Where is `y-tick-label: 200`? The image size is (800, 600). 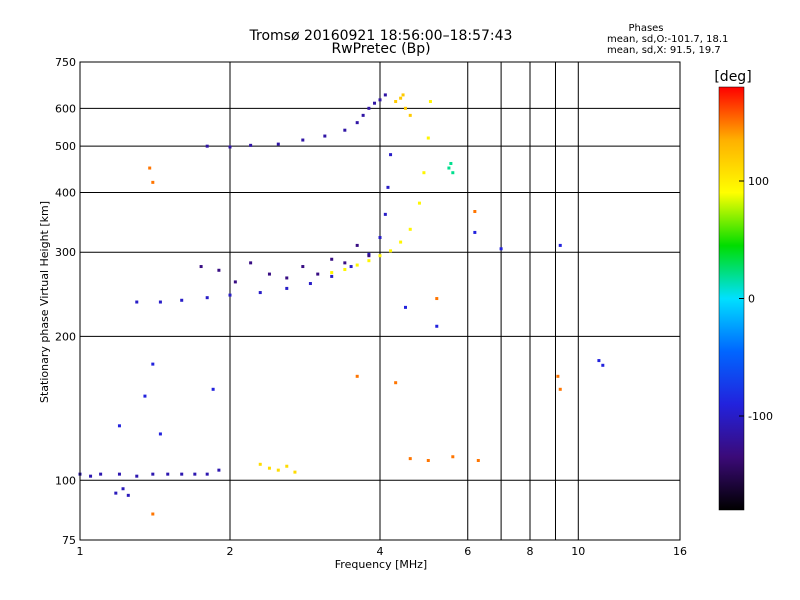
y-tick-label: 200 is located at coordinates (65, 336).